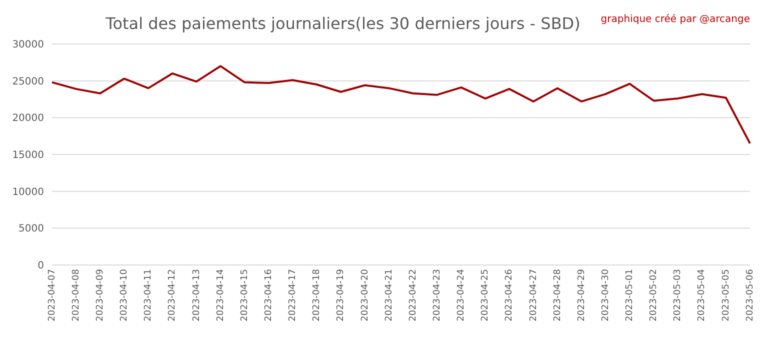  I want to click on x-tick-label: 2023-04-10, so click(125, 295).